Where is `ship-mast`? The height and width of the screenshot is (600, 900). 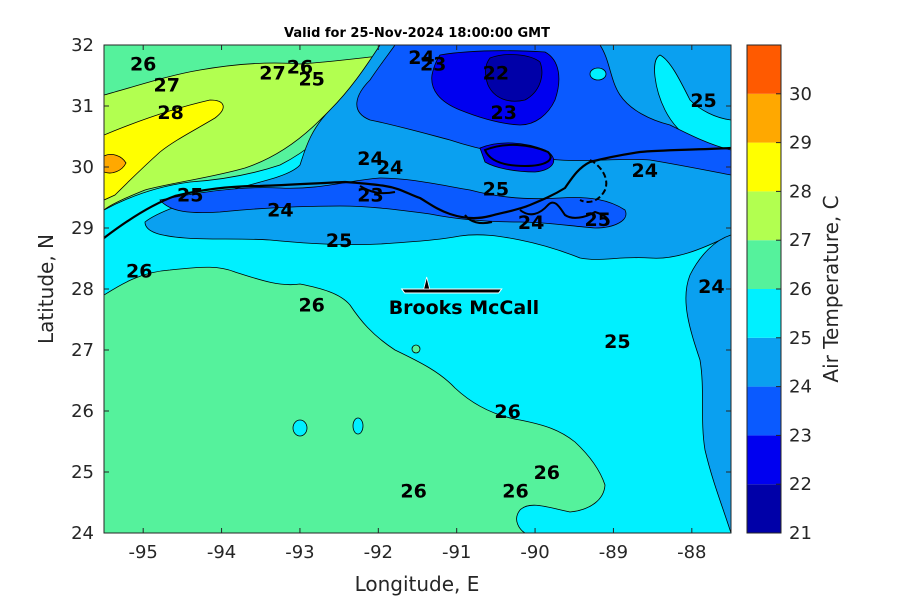 ship-mast is located at coordinates (427, 283).